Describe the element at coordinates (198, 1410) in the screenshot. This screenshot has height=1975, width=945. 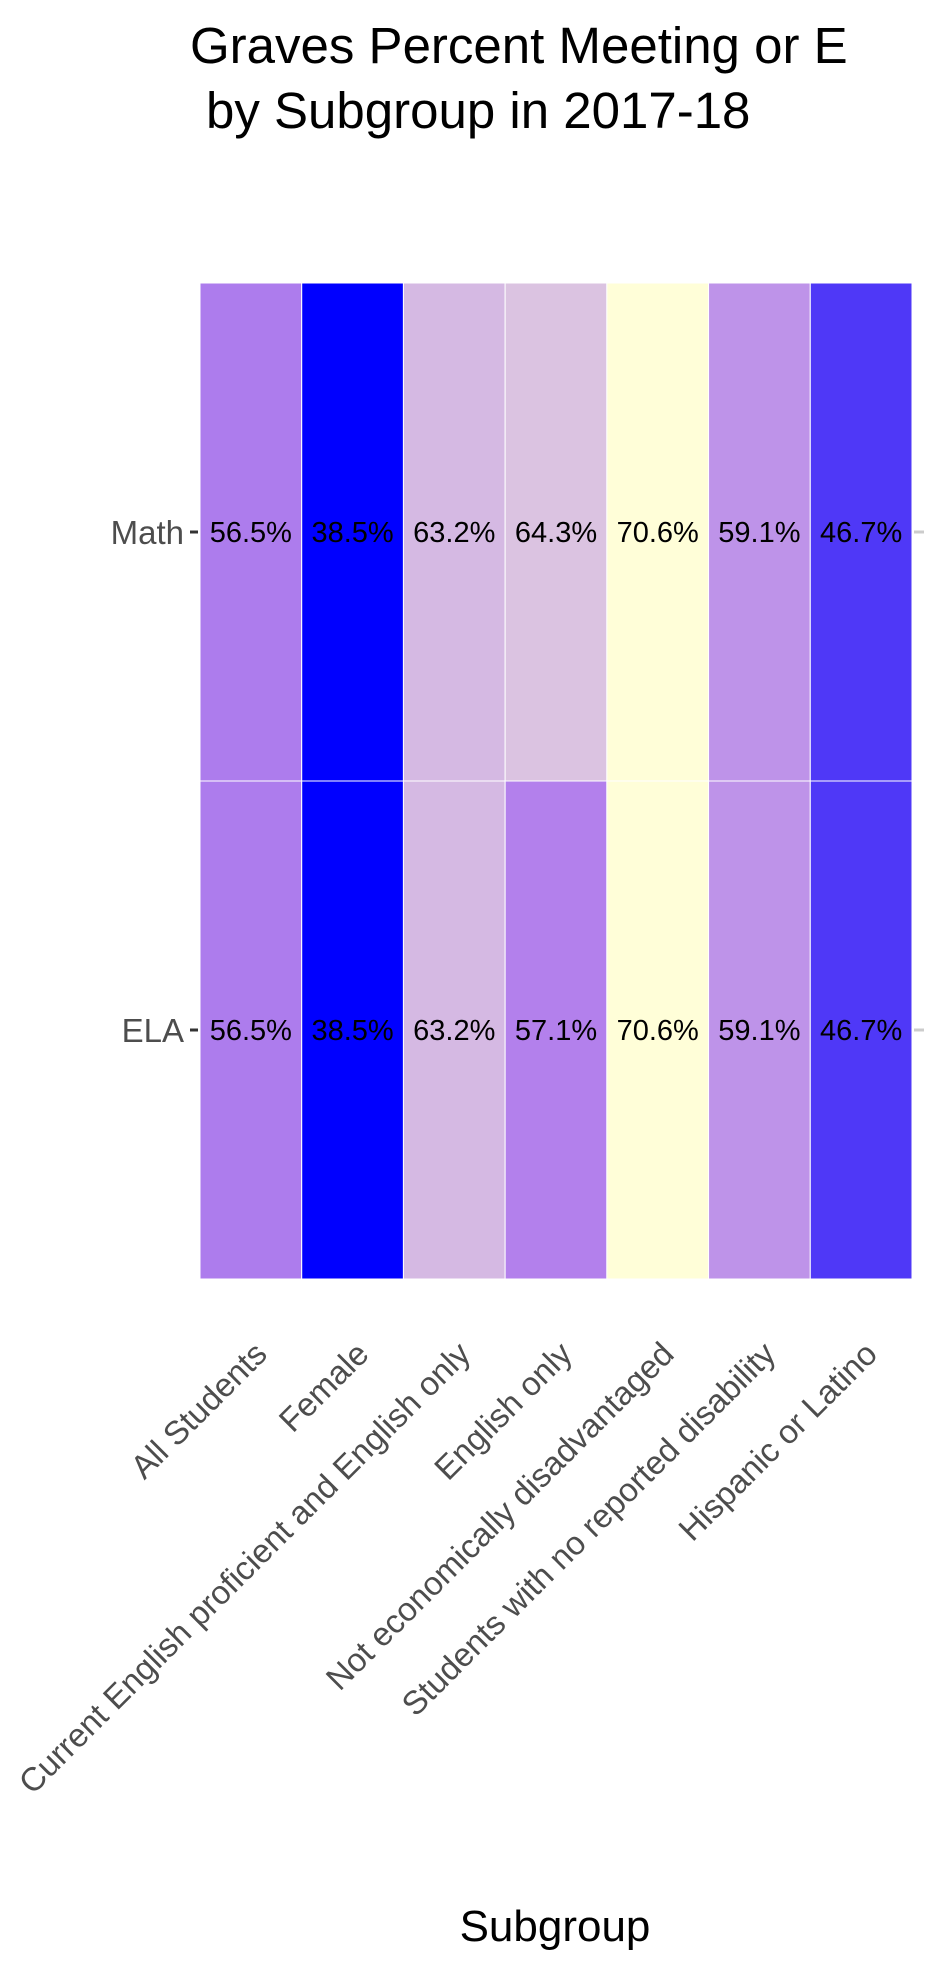
I see `x-axis-tick-label: All Students` at that location.